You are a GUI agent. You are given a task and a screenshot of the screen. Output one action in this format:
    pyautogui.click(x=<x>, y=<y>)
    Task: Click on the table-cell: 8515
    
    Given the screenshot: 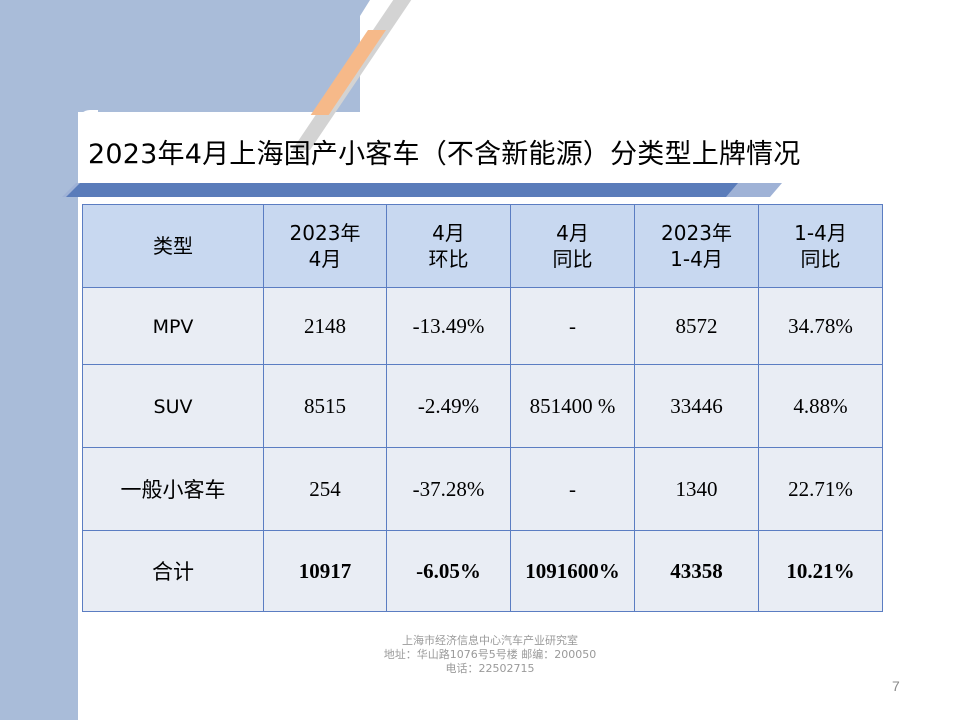 What is the action you would take?
    pyautogui.click(x=325, y=406)
    